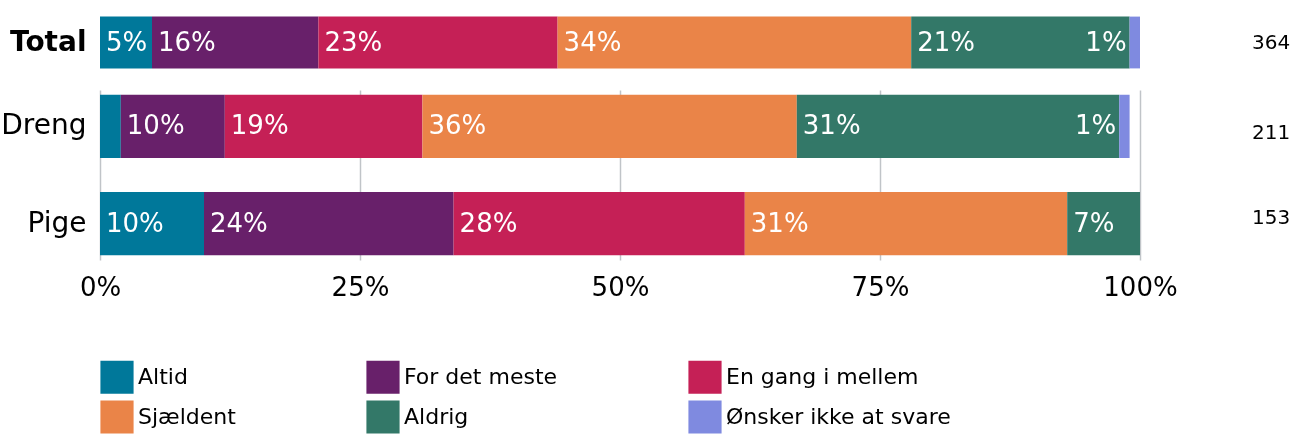  What do you see at coordinates (1140, 286) in the screenshot?
I see `x-tick-label: 100%` at bounding box center [1140, 286].